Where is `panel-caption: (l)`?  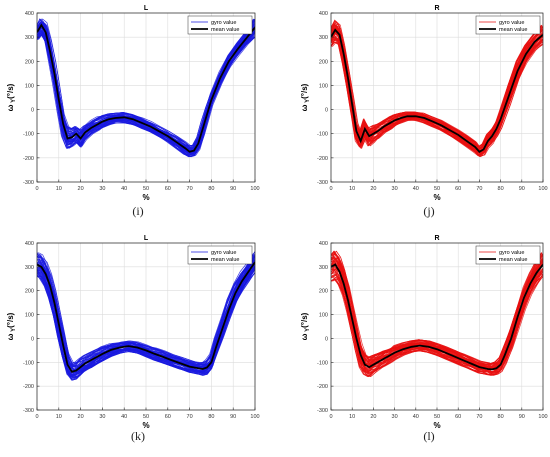
panel-caption: (l) is located at coordinates (428, 436).